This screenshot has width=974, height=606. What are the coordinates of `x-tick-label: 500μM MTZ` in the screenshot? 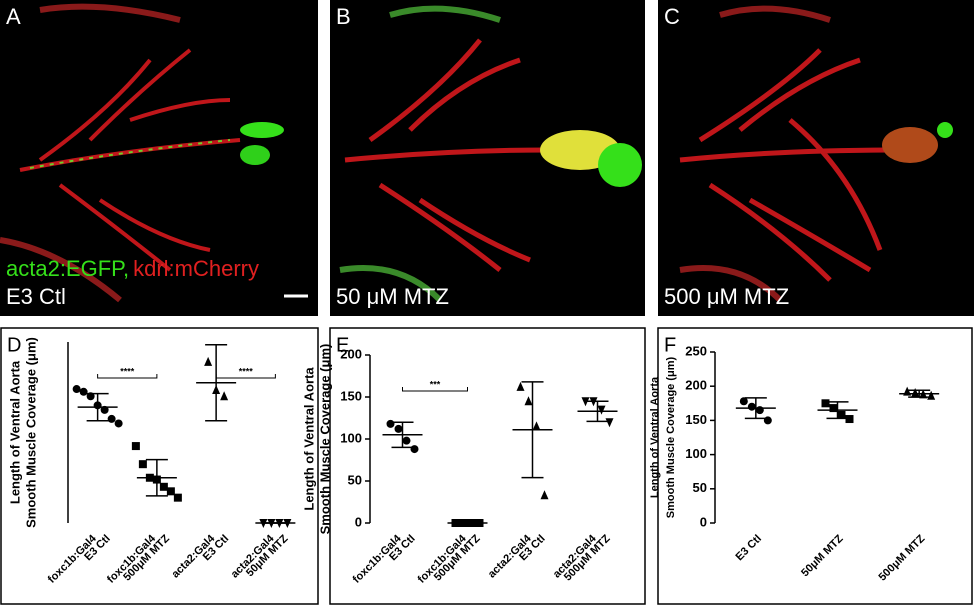 It's located at (901, 557).